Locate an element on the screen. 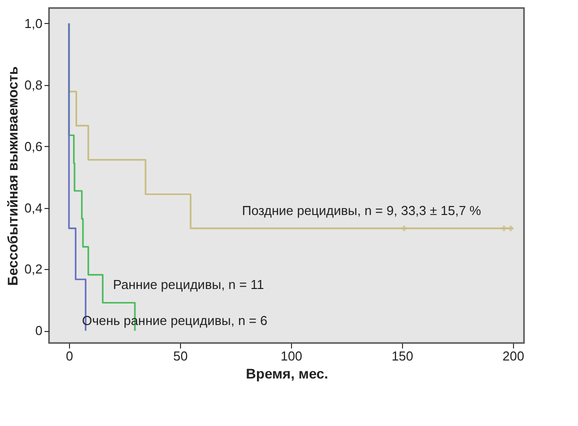 Image resolution: width=578 pixels, height=426 pixels. y-tick-label: 0 is located at coordinates (38, 330).